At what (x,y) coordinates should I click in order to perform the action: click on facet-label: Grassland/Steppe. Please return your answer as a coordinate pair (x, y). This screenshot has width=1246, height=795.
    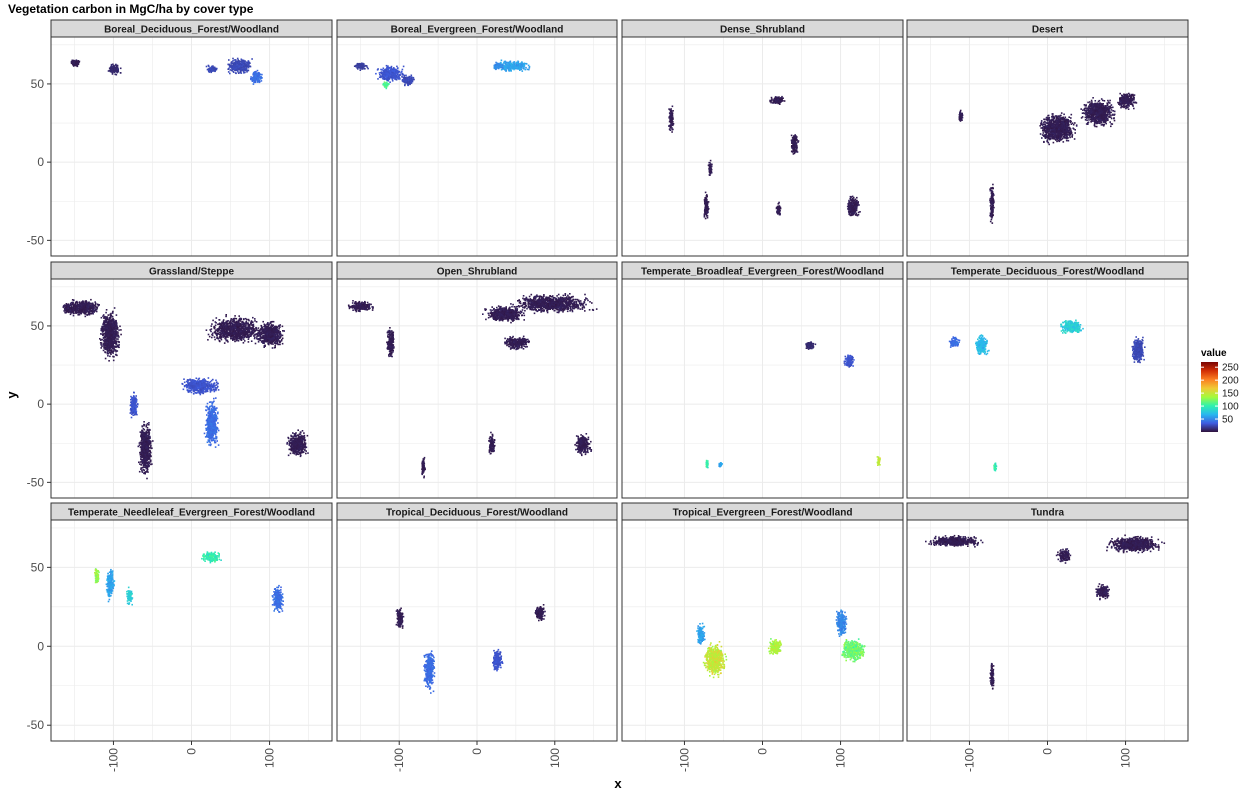
    Looking at the image, I should click on (191, 272).